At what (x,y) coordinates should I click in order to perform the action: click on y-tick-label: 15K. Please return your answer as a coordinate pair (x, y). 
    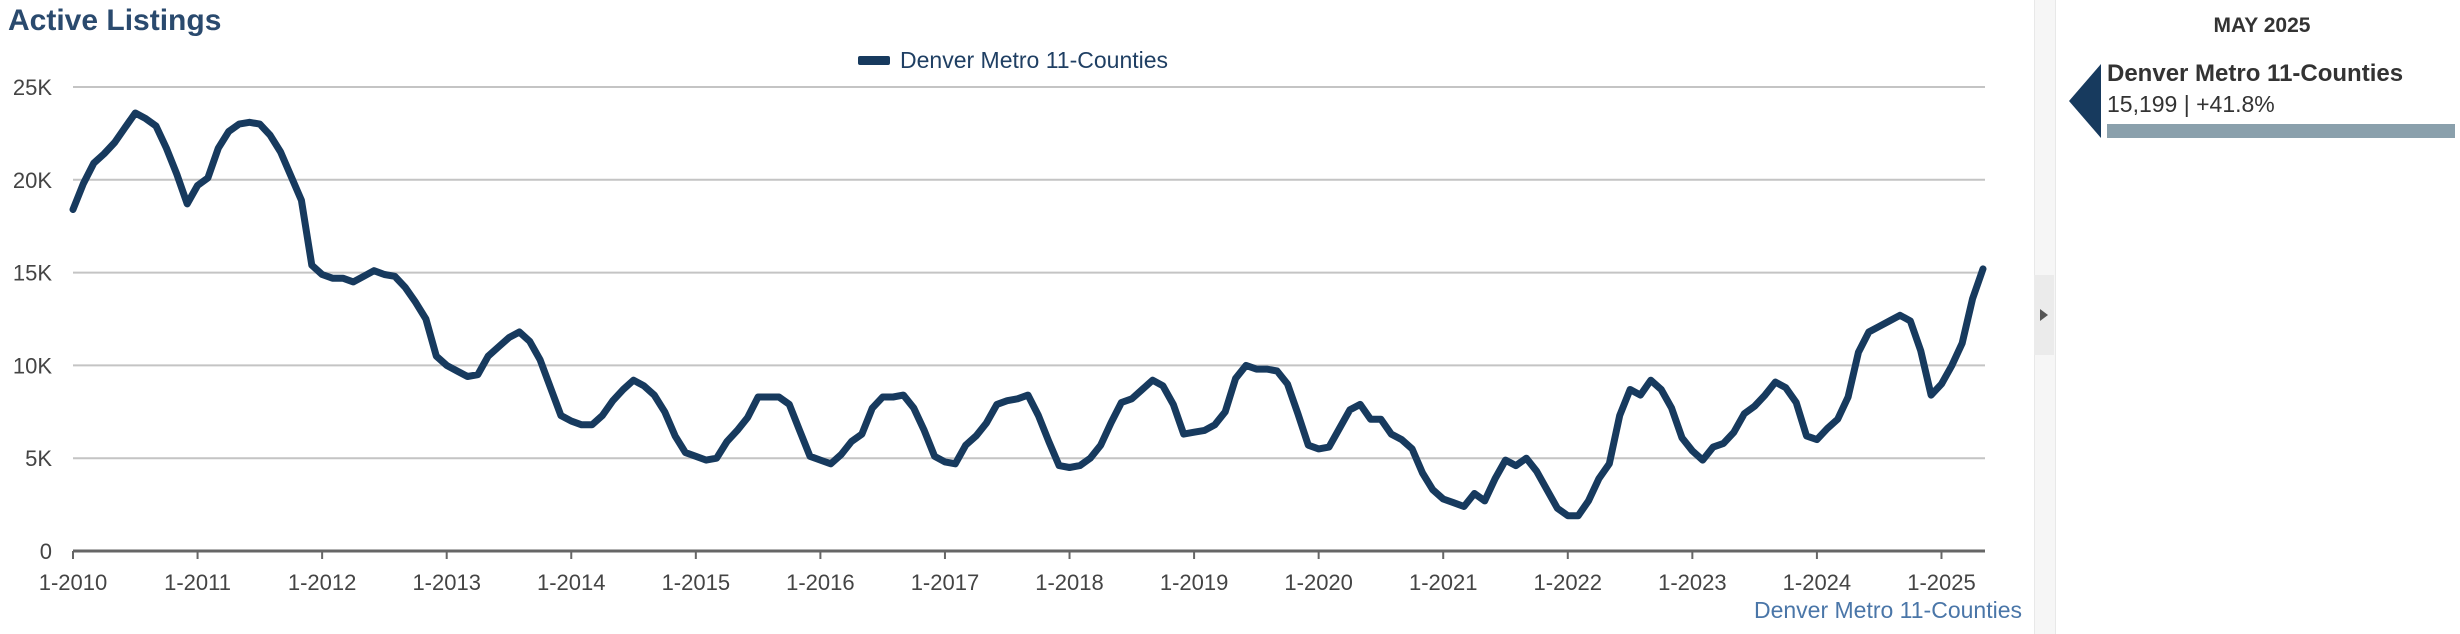
    Looking at the image, I should click on (32, 273).